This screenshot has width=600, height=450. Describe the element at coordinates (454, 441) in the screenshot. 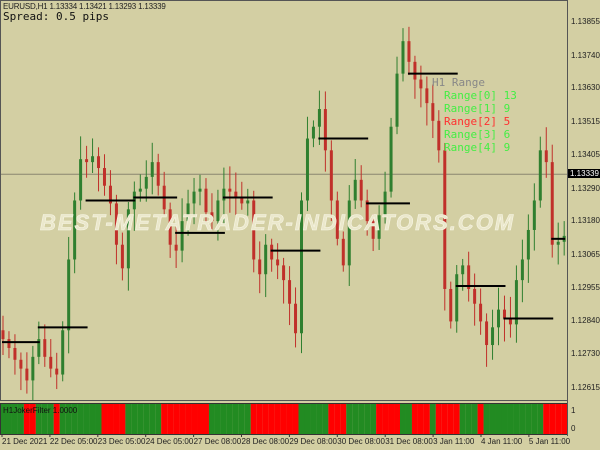

I see `time-label: 3 Jan 11:00` at that location.